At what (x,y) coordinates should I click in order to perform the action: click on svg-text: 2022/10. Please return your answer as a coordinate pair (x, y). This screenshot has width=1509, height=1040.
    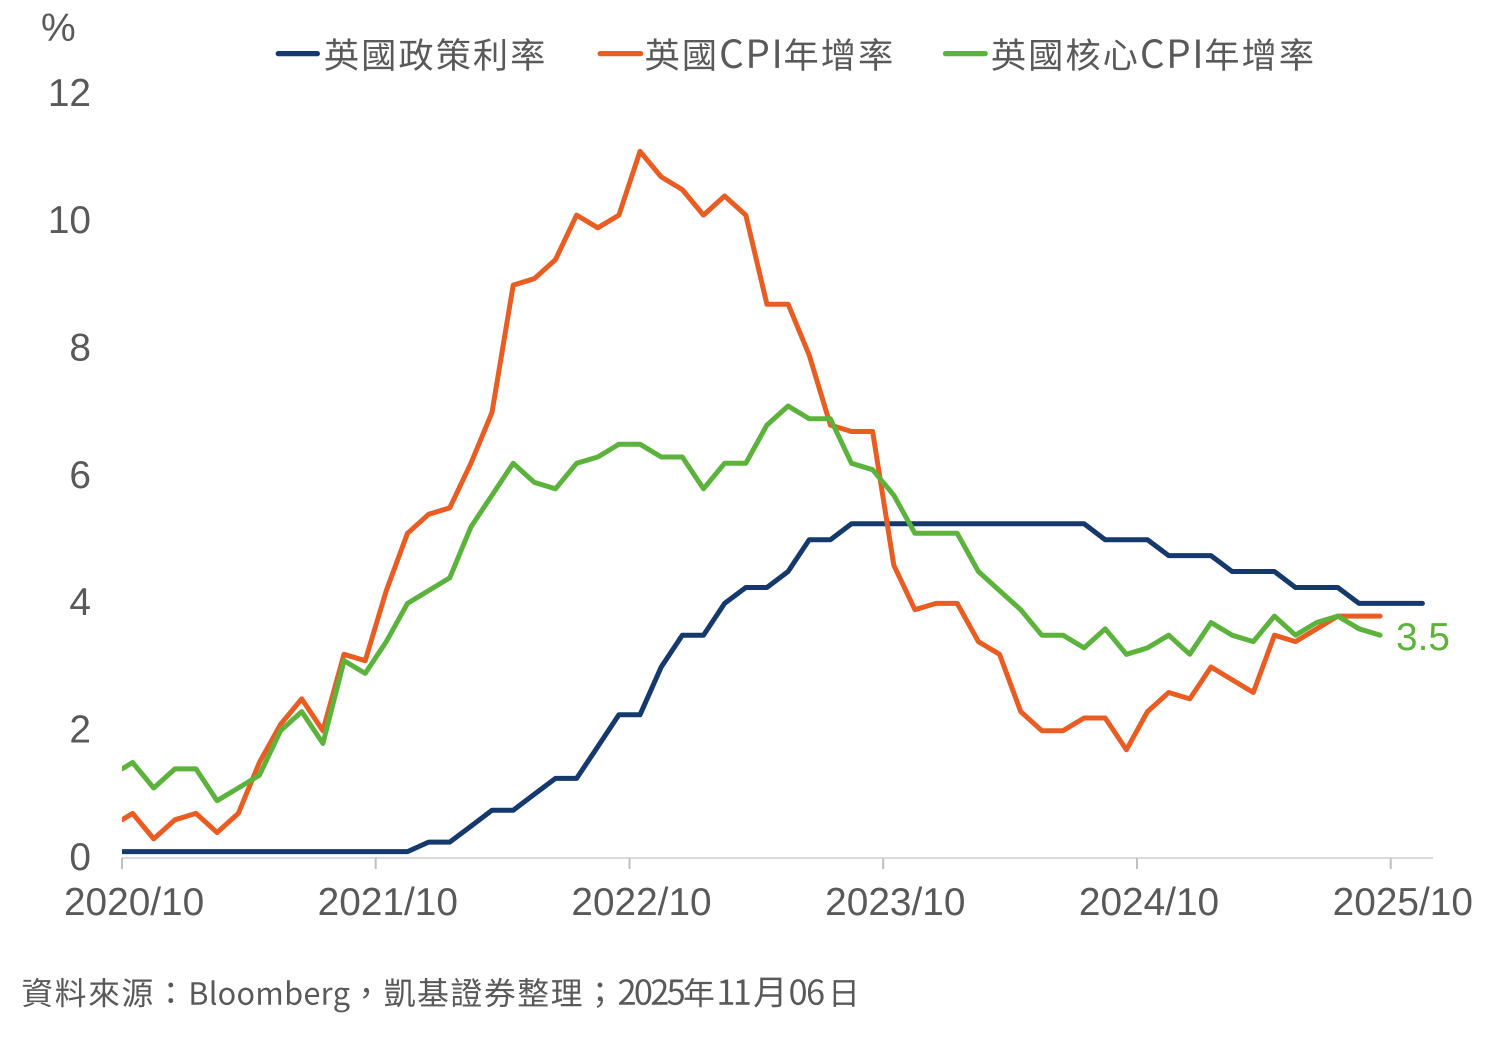
    Looking at the image, I should click on (641, 902).